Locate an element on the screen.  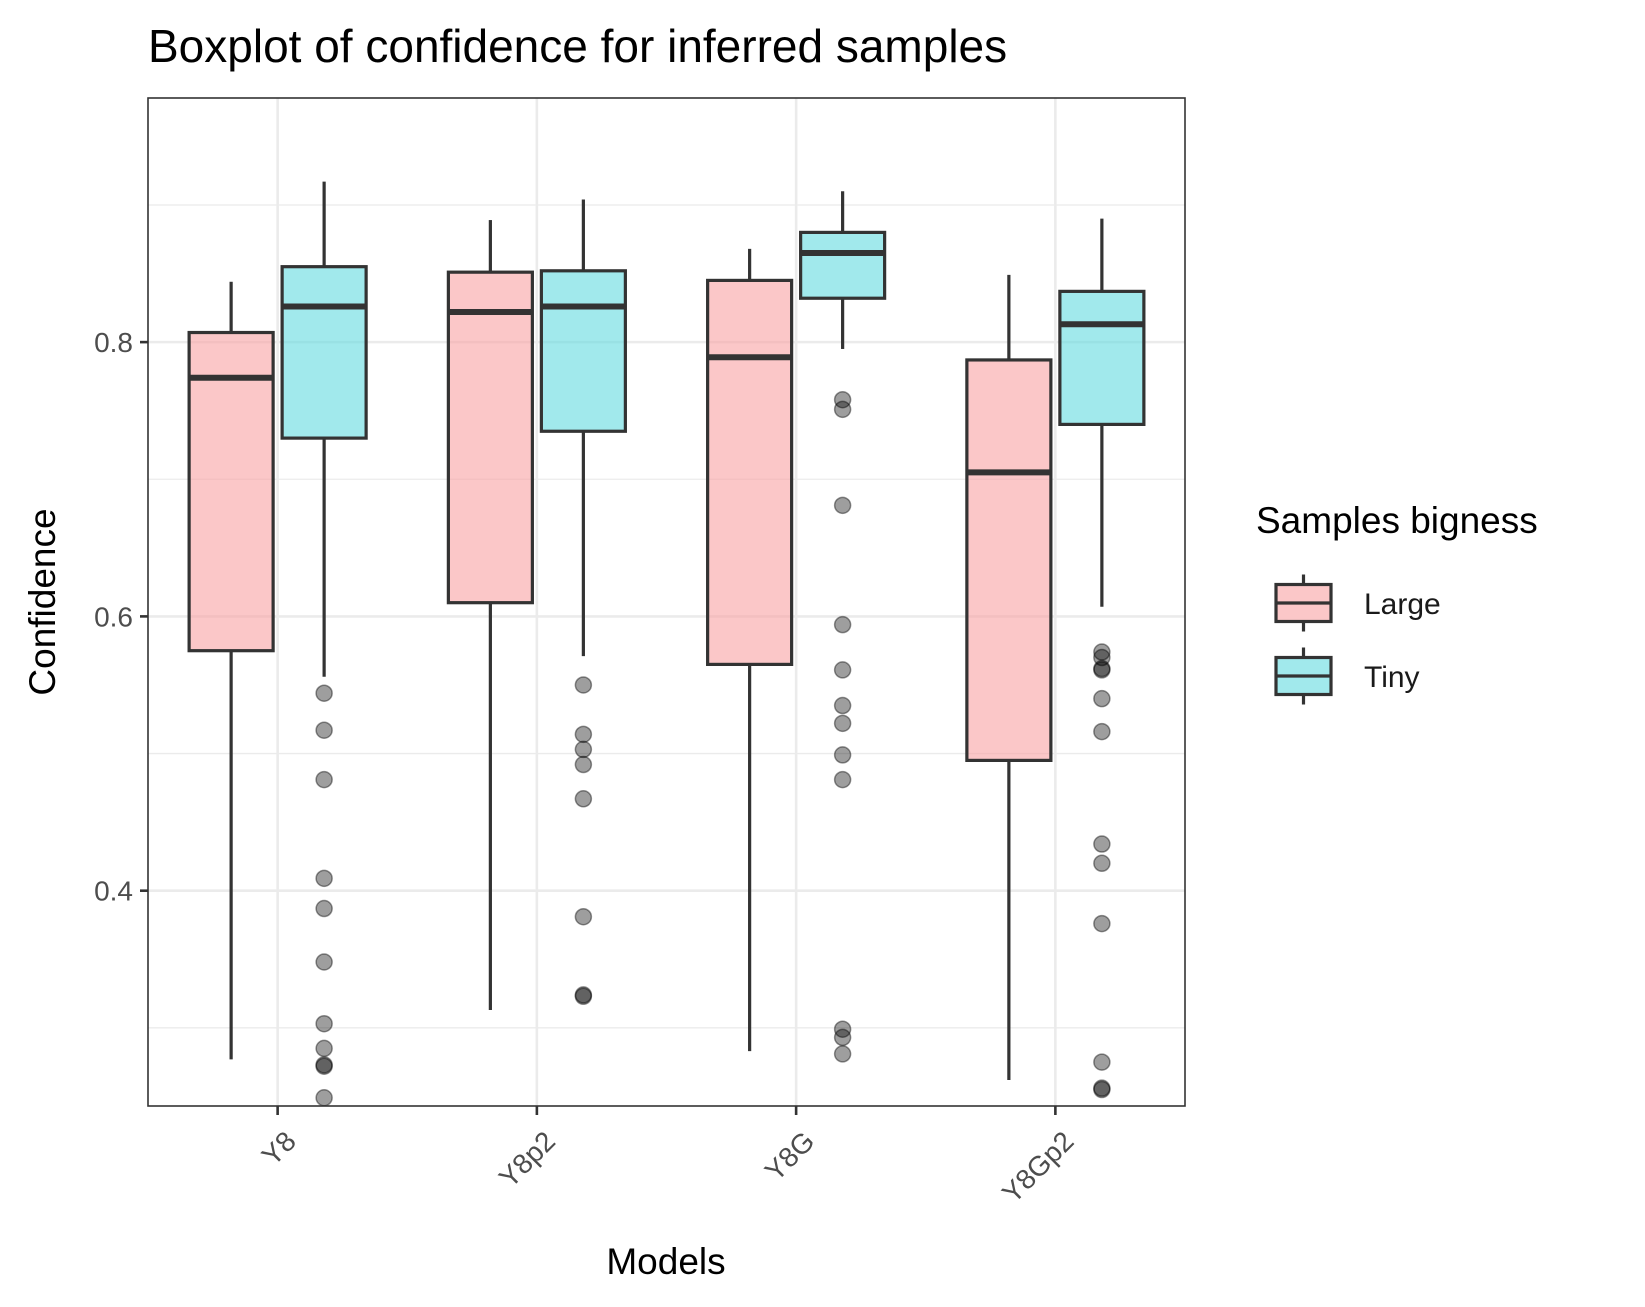
box-group-tiny-y8gp2 is located at coordinates (1102, 658).